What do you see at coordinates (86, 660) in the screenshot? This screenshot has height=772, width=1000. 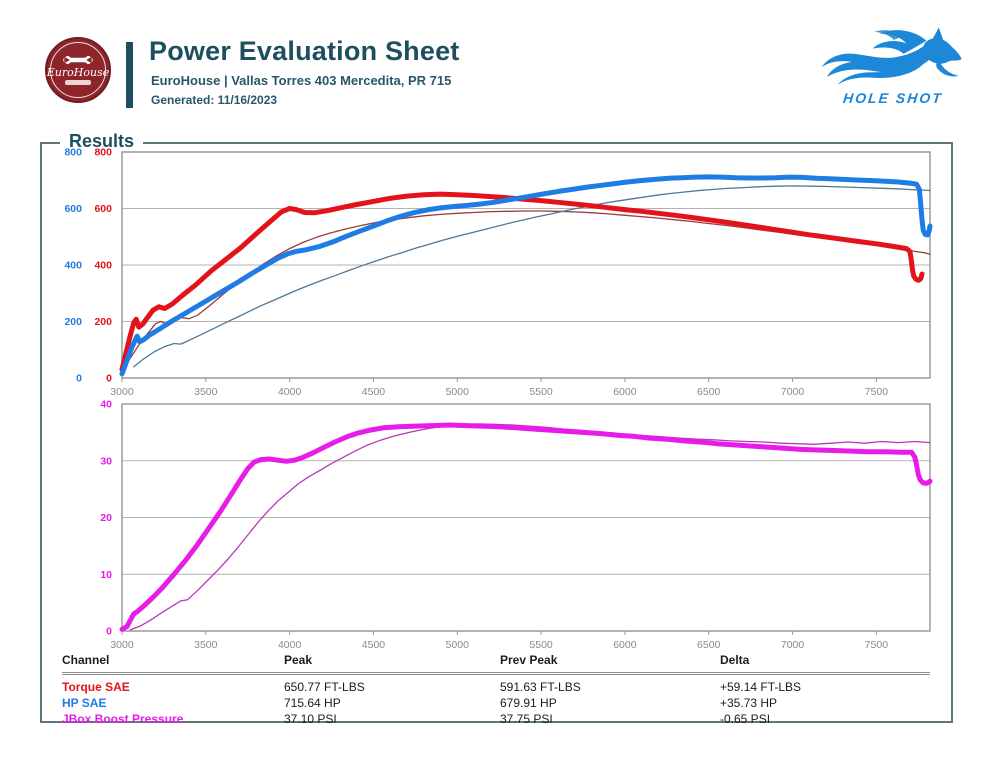 I see `col-header-channel: Channel` at bounding box center [86, 660].